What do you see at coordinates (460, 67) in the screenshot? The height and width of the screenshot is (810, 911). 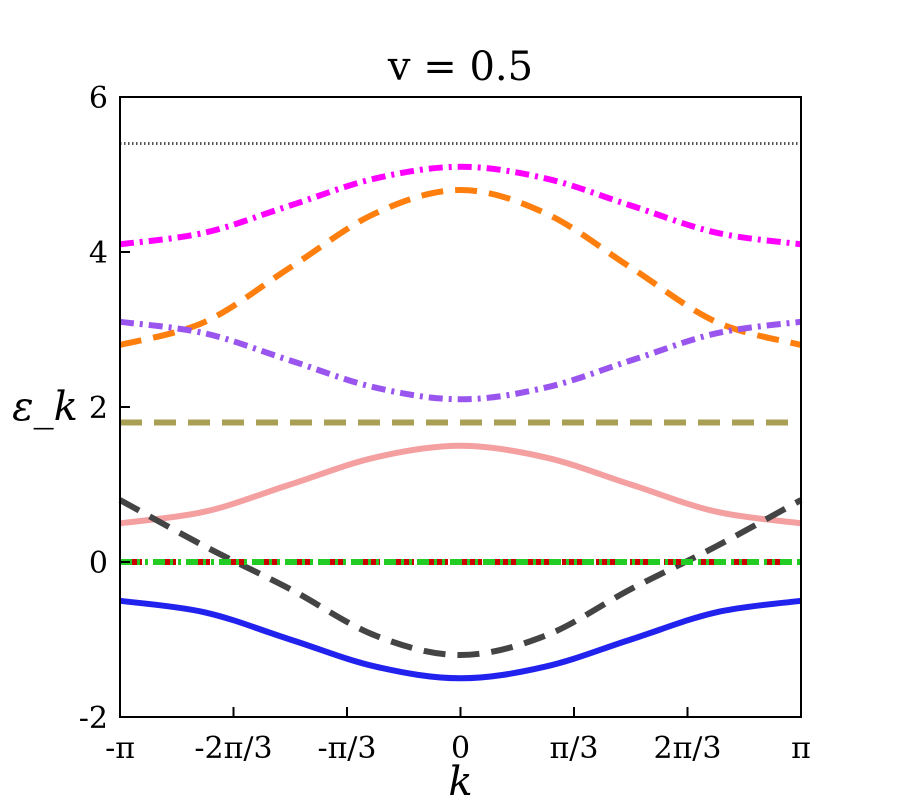 I see `chart-title: v = 0.5` at bounding box center [460, 67].